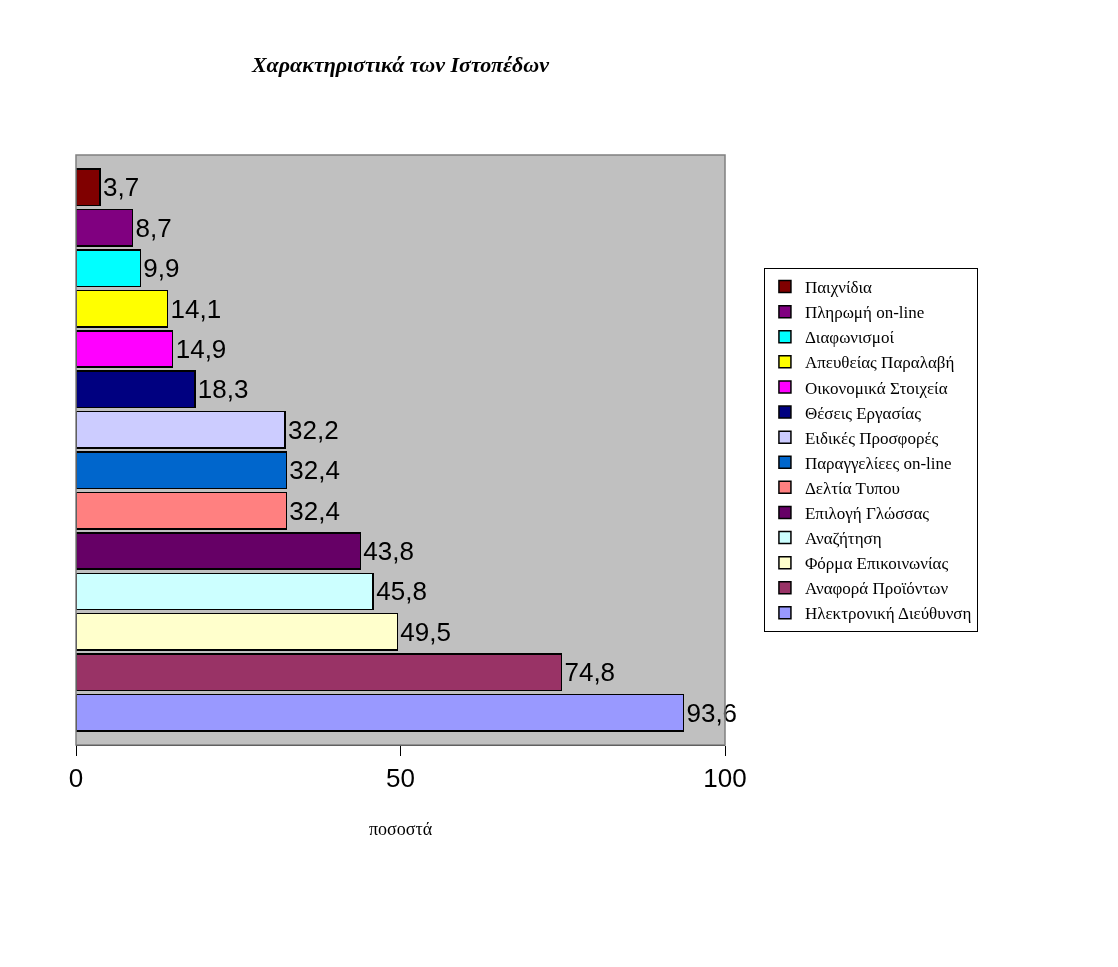 The height and width of the screenshot is (967, 1118). What do you see at coordinates (388, 551) in the screenshot?
I see `data-label: 43,8` at bounding box center [388, 551].